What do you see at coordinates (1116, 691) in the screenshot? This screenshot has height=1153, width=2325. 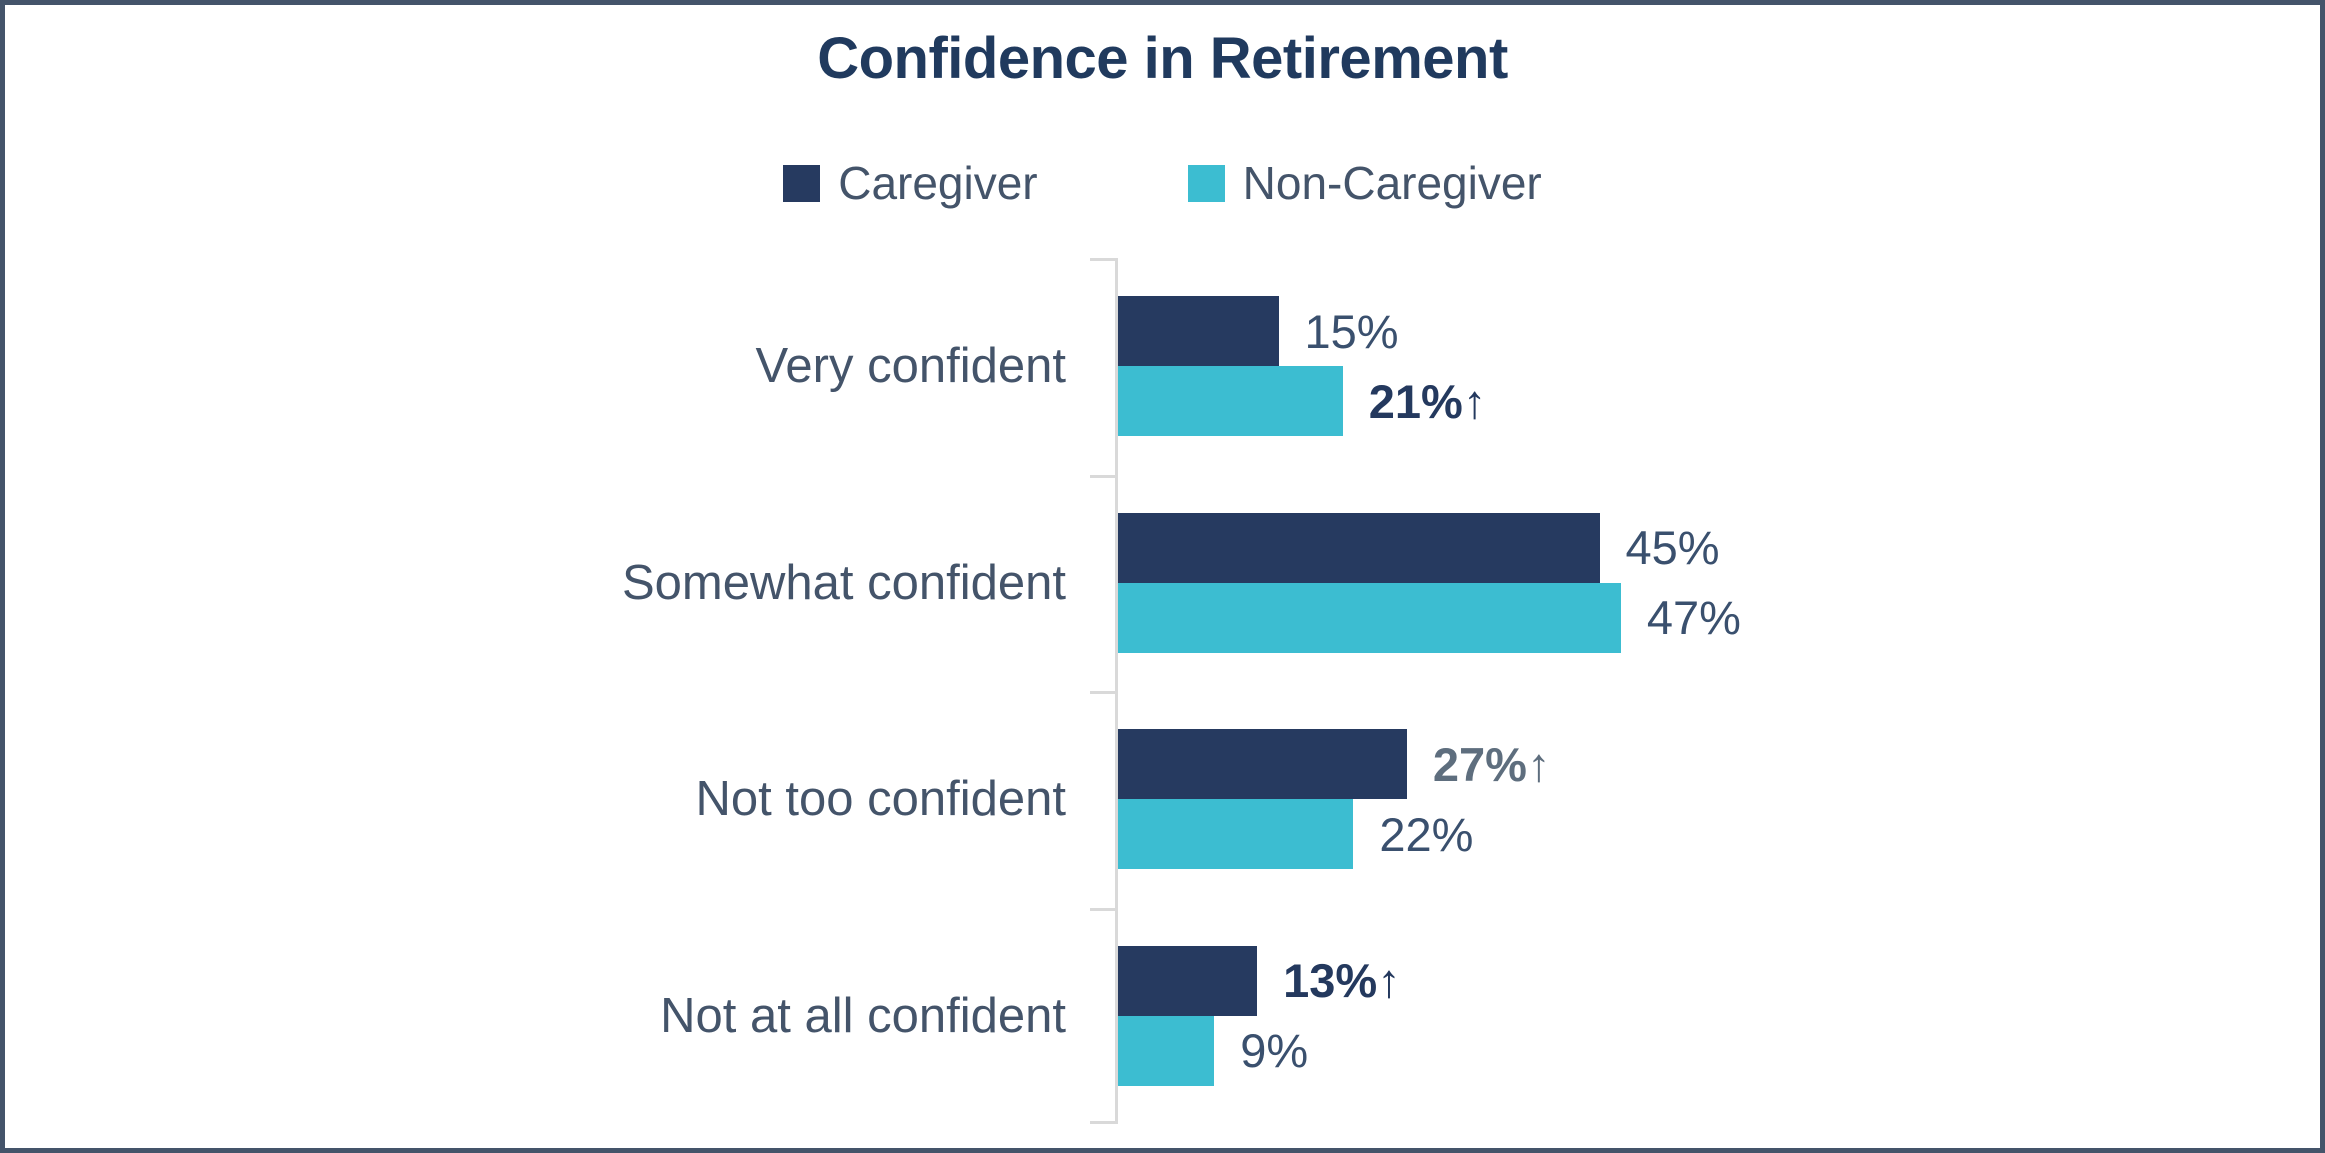 I see `category-axis-line` at bounding box center [1116, 691].